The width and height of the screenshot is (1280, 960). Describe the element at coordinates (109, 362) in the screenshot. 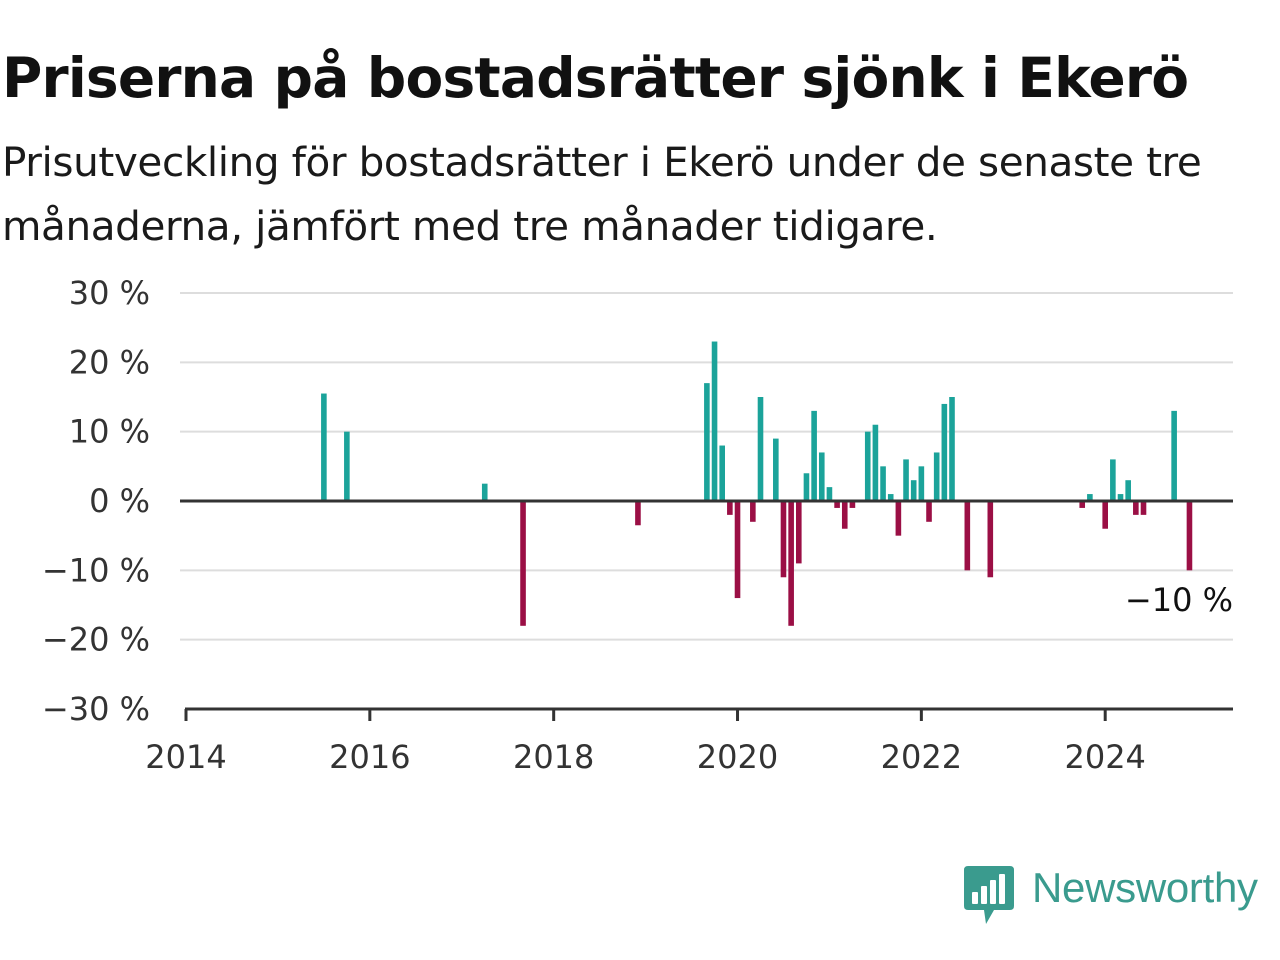

I see `y-tick-label: 20 %` at that location.